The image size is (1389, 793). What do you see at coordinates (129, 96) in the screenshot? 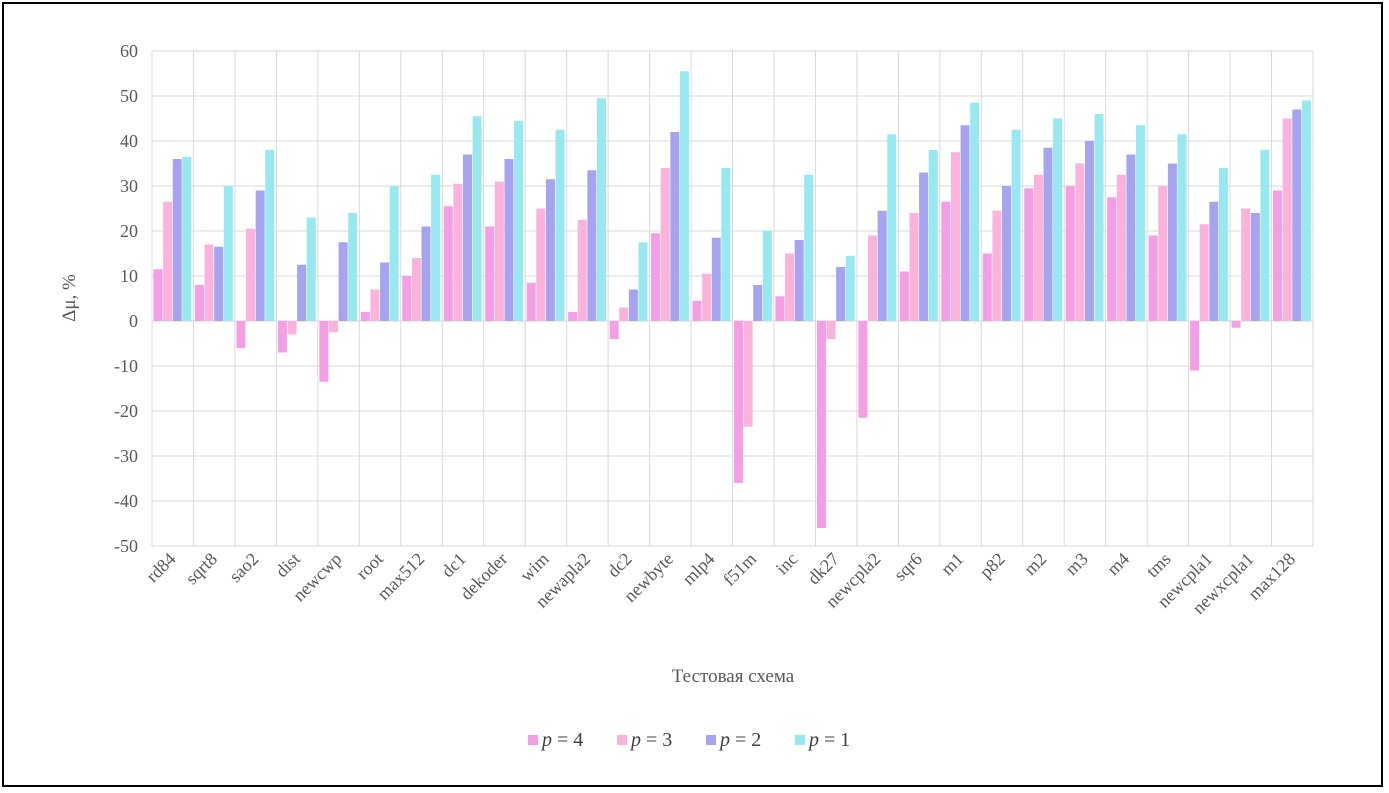
I see `y-tick-label: 50` at bounding box center [129, 96].